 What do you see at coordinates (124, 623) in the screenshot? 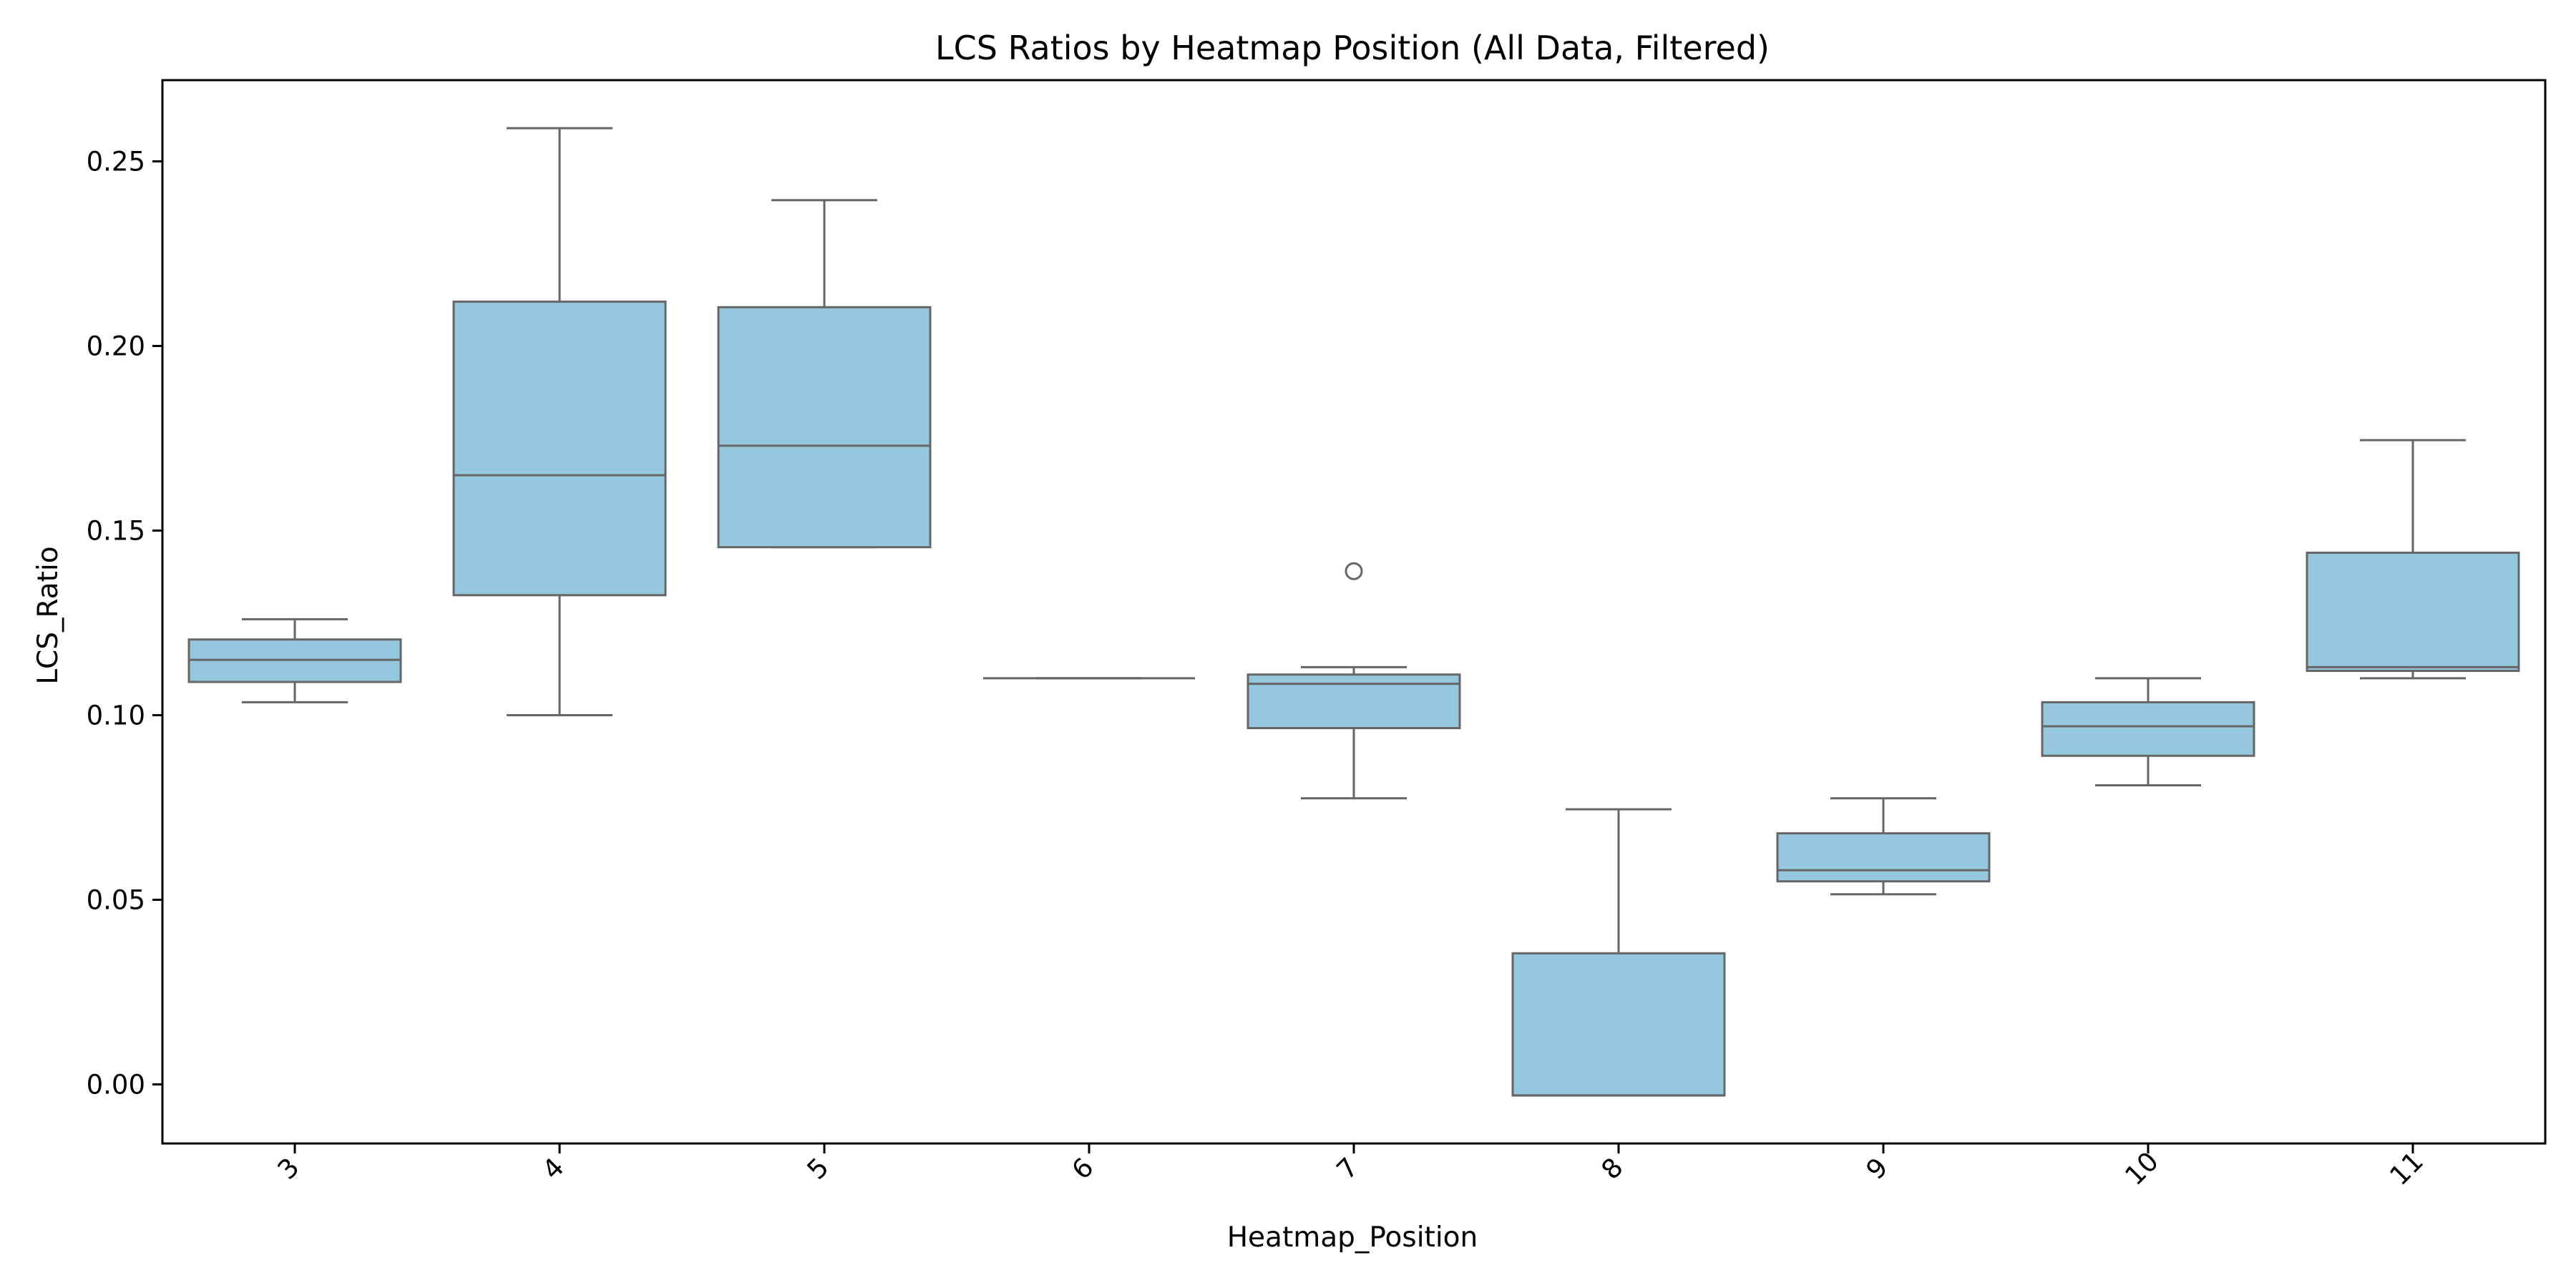
I see `y-axis: 0.00 0.05 0.10 0.15 0.20 0.25` at bounding box center [124, 623].